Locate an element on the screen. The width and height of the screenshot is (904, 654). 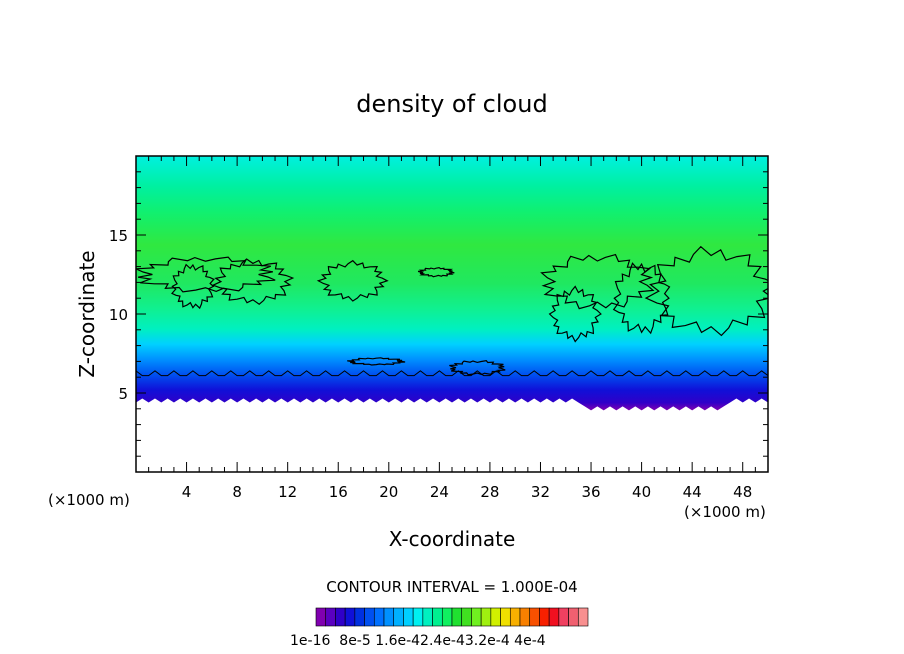
x-unit-label: (×1000 m) is located at coordinates (725, 512).